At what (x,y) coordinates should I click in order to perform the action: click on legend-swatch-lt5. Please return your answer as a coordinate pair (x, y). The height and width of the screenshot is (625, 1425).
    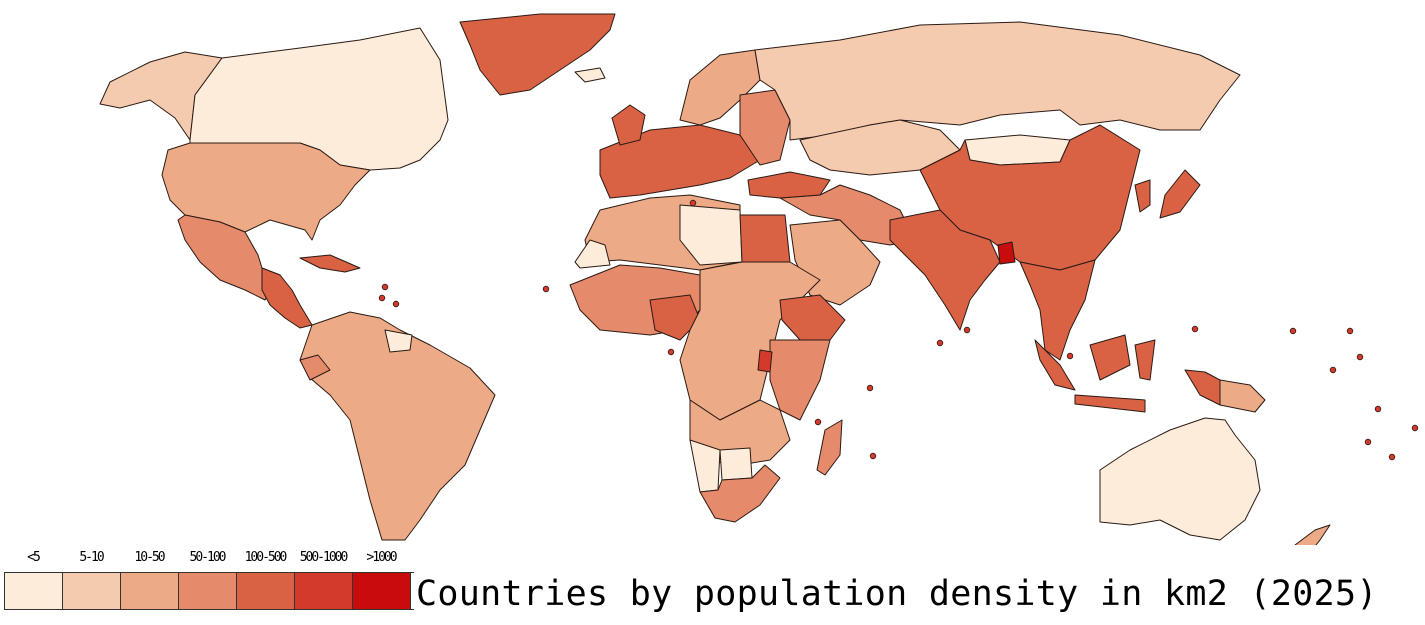
    Looking at the image, I should click on (34, 591).